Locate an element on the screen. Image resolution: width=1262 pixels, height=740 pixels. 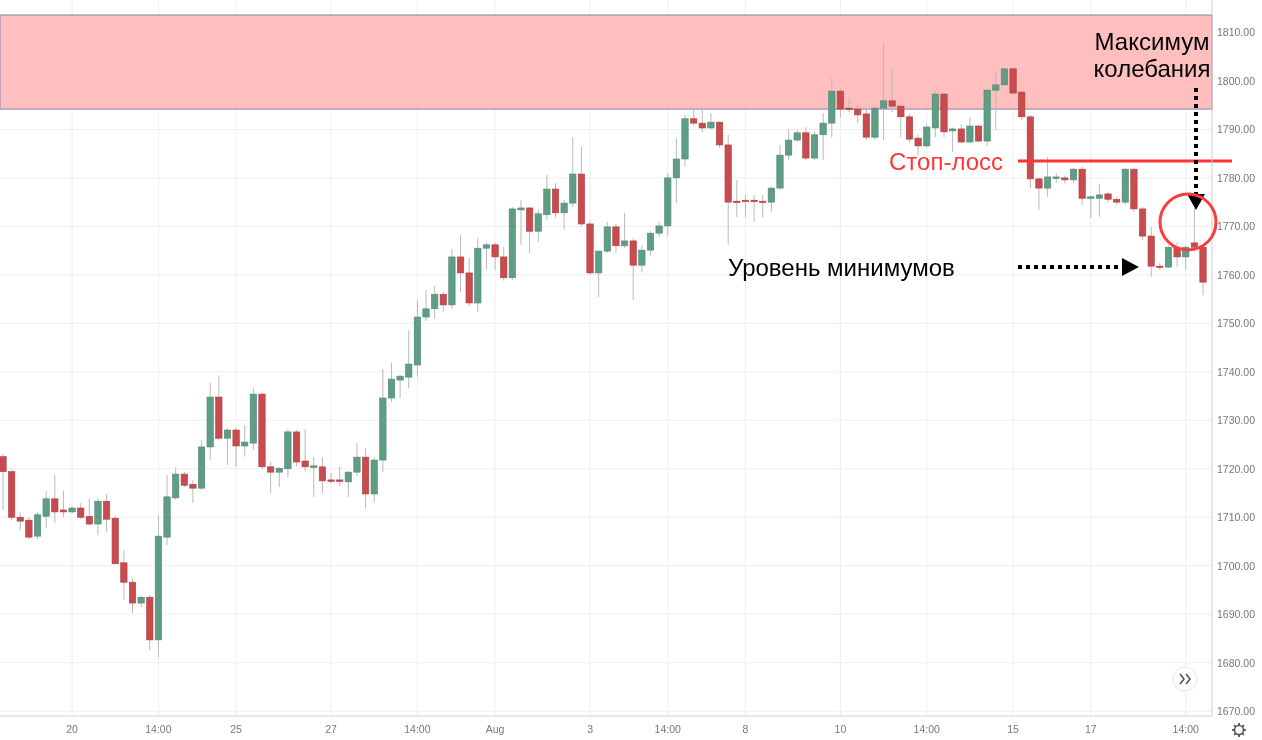
x-tick-label: 27 is located at coordinates (331, 729).